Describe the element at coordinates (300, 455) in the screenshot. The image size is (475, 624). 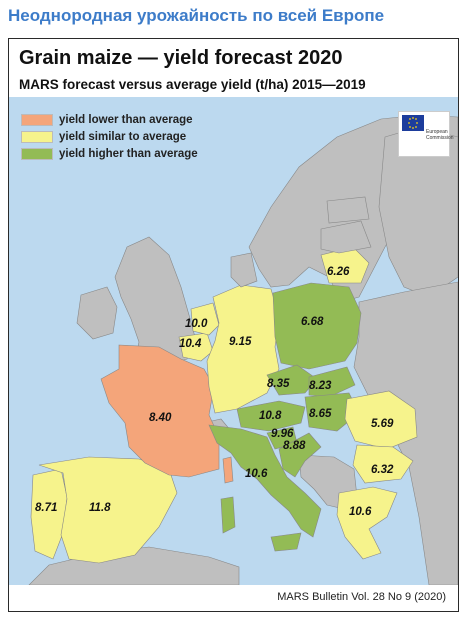
I see `region-croatia` at that location.